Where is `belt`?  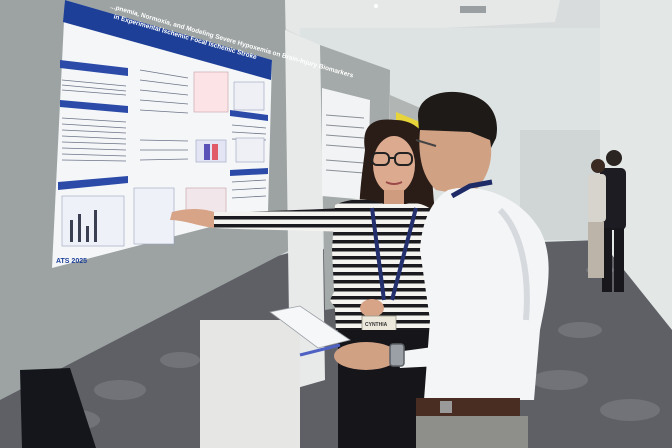 belt is located at coordinates (468, 407).